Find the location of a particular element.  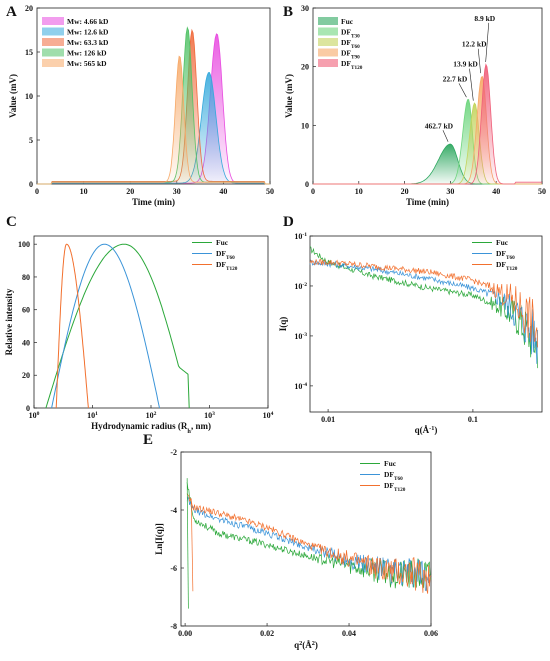

panel-d-series-line is located at coordinates (424, 311).